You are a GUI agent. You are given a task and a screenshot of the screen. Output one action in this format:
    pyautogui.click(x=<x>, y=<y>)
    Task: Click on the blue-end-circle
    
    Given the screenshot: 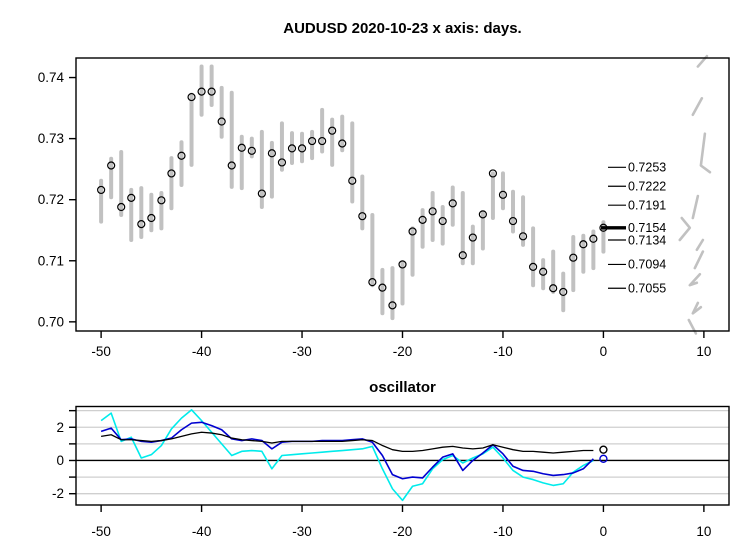 What is the action you would take?
    pyautogui.click(x=603, y=459)
    